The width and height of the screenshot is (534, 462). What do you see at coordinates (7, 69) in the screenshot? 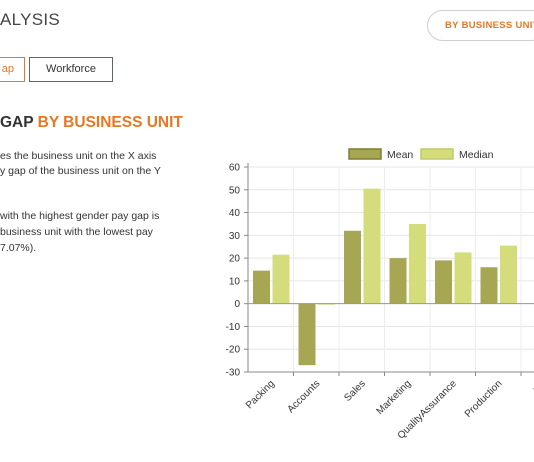
I see `tab-pay-gap-label: ap` at bounding box center [7, 69].